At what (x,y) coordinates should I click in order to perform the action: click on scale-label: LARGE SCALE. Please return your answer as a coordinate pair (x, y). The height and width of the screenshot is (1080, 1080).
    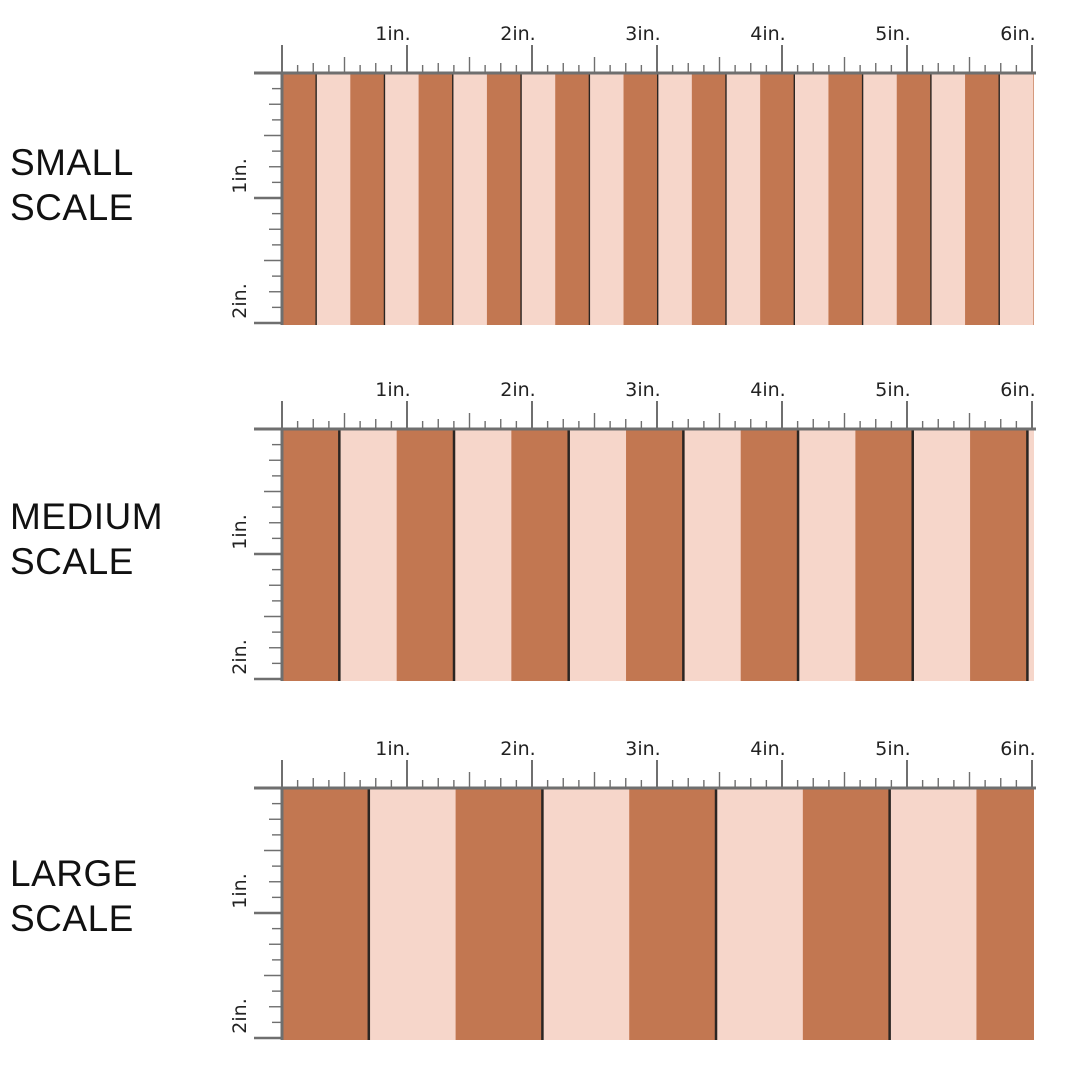
    Looking at the image, I should click on (115, 896).